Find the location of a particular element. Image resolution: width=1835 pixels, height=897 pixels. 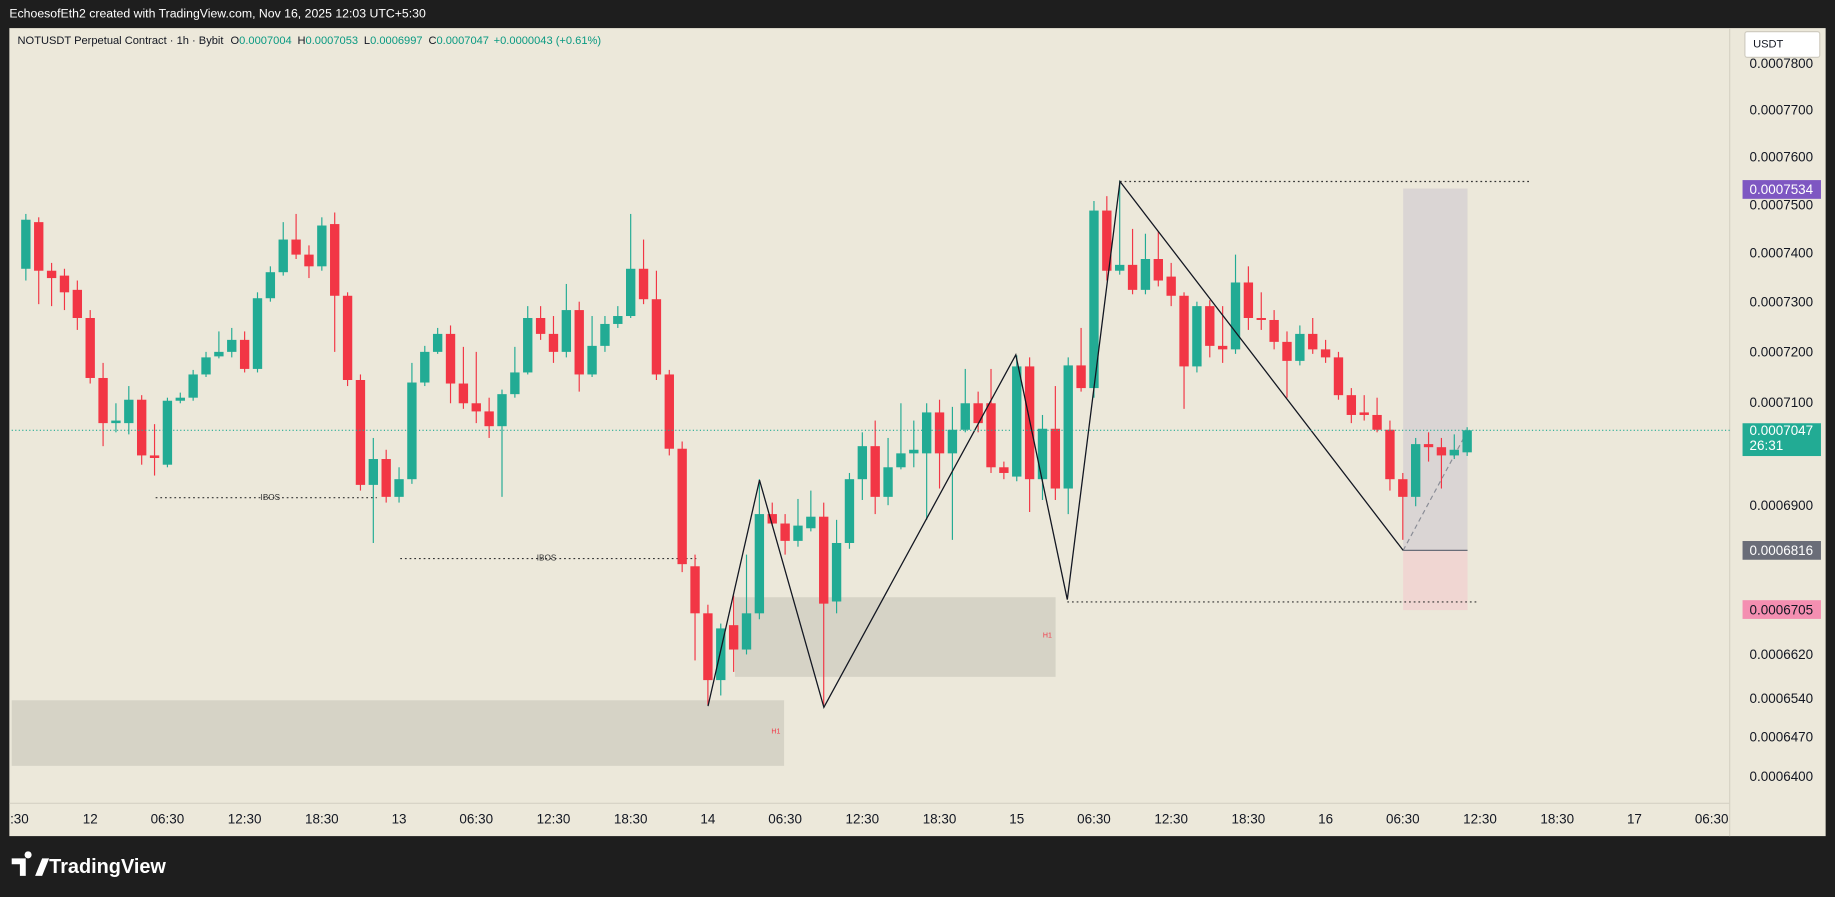

position-path is located at coordinates (1435, 490).